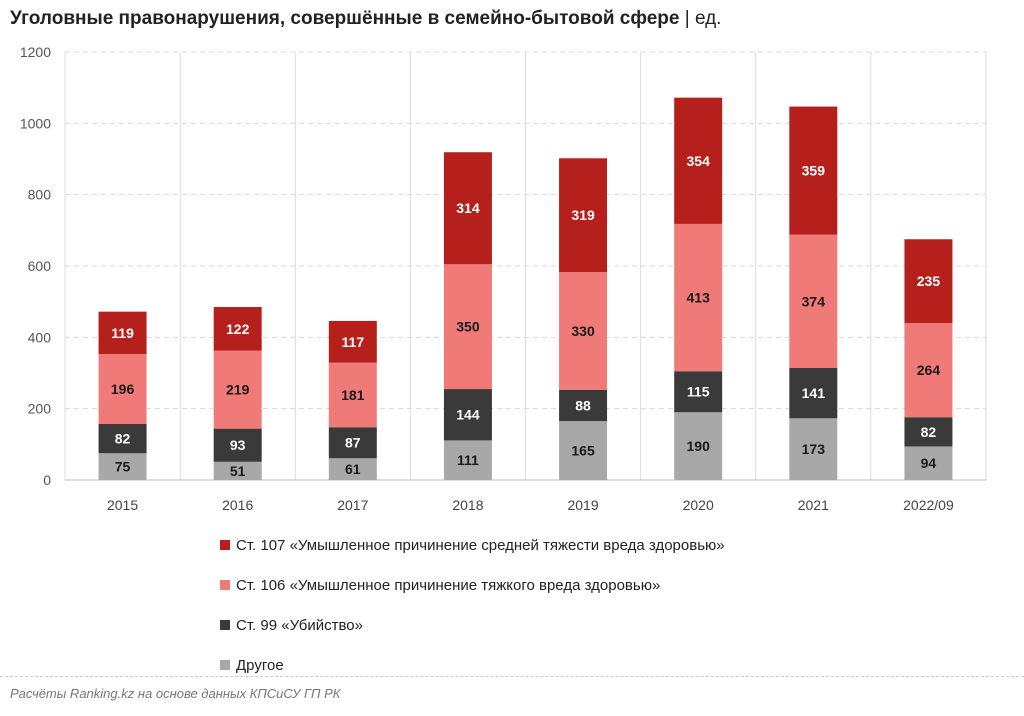  What do you see at coordinates (35, 123) in the screenshot?
I see `y-tick-label-1000: 1000` at bounding box center [35, 123].